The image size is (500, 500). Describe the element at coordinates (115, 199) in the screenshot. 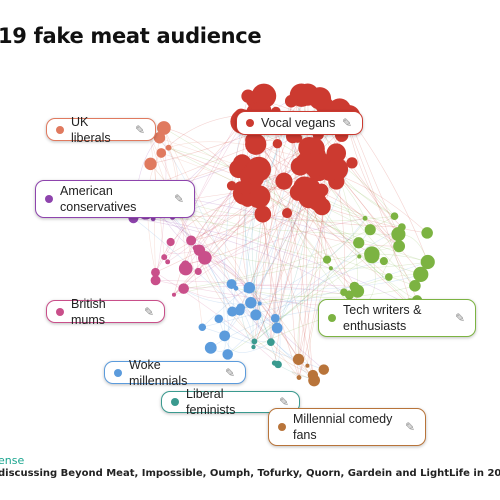

I see `cluster-label-american-conservatives: American conservatives ✎` at that location.